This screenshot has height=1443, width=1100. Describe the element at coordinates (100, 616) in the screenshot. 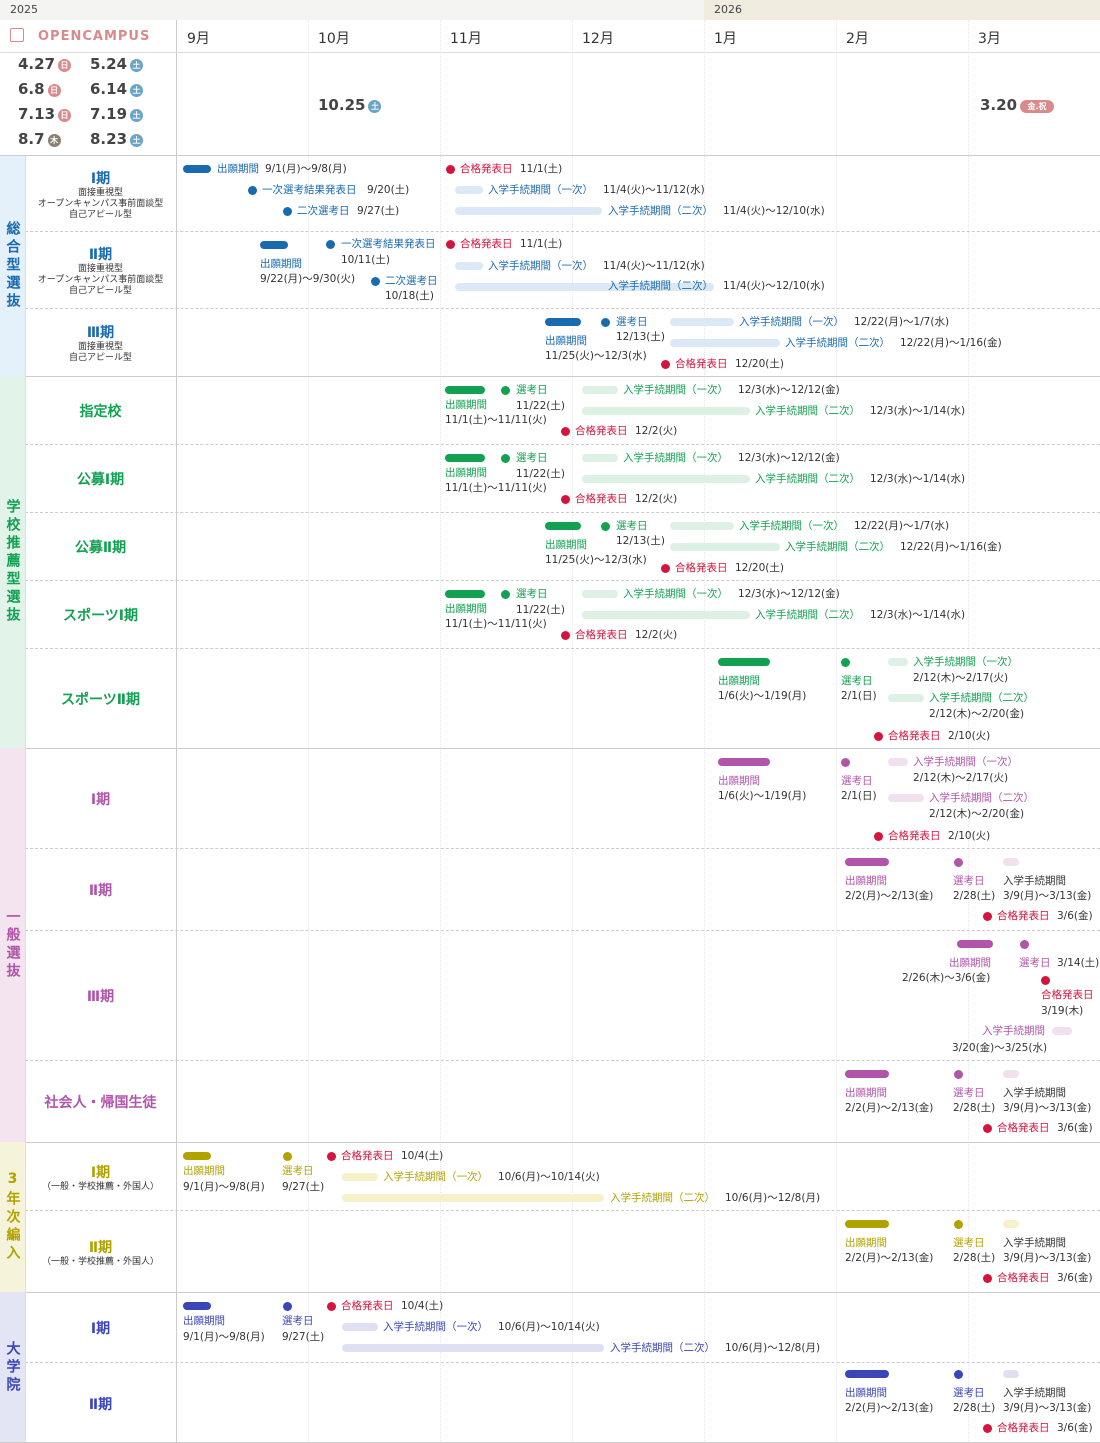

I see `sub-name: スポーツⅠ期` at that location.